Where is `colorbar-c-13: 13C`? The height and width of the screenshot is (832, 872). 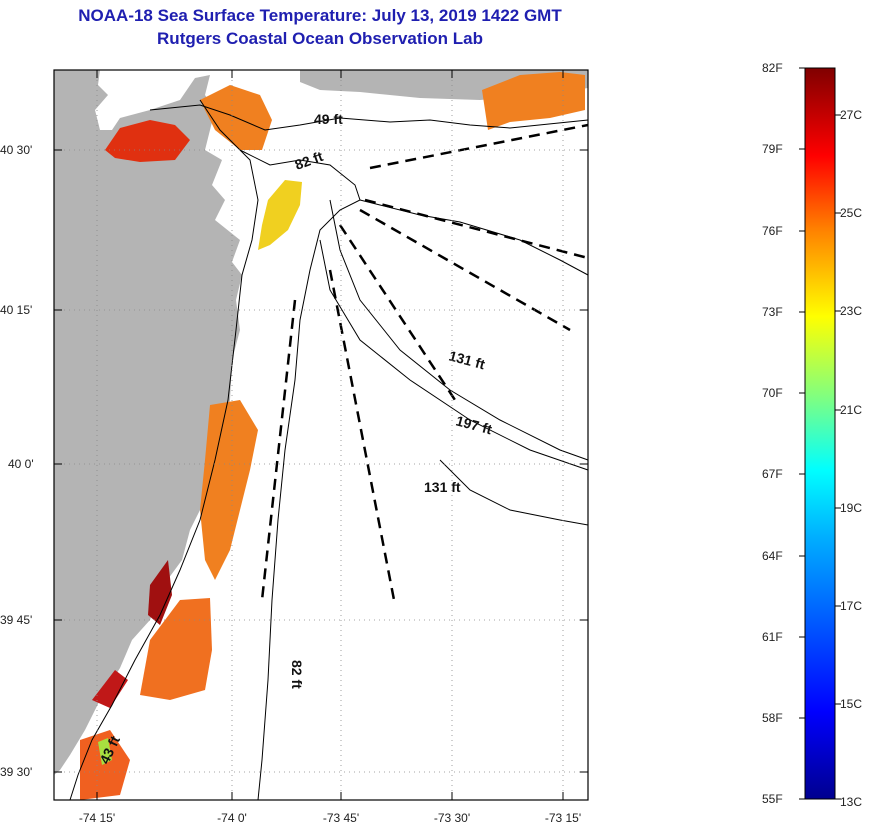
colorbar-c-13: 13C is located at coordinates (851, 802).